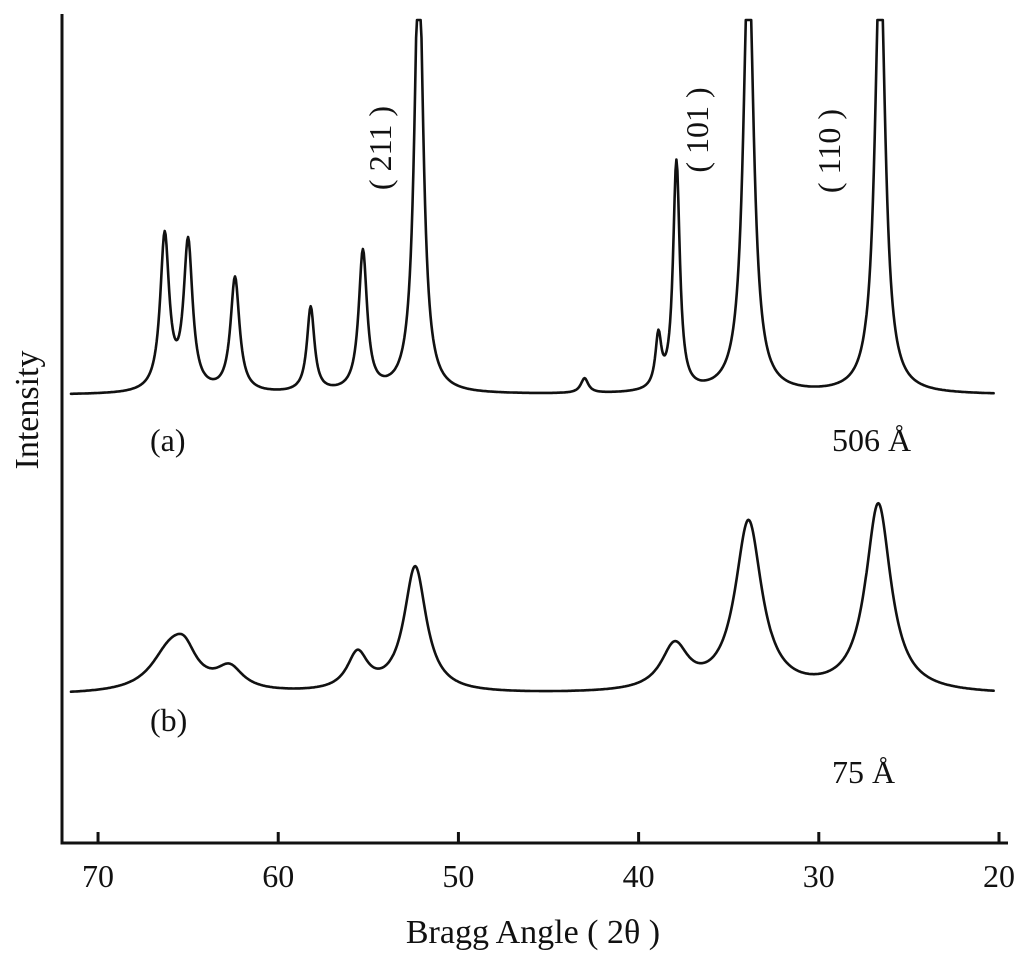  I want to click on series-b-name: (b), so click(168, 720).